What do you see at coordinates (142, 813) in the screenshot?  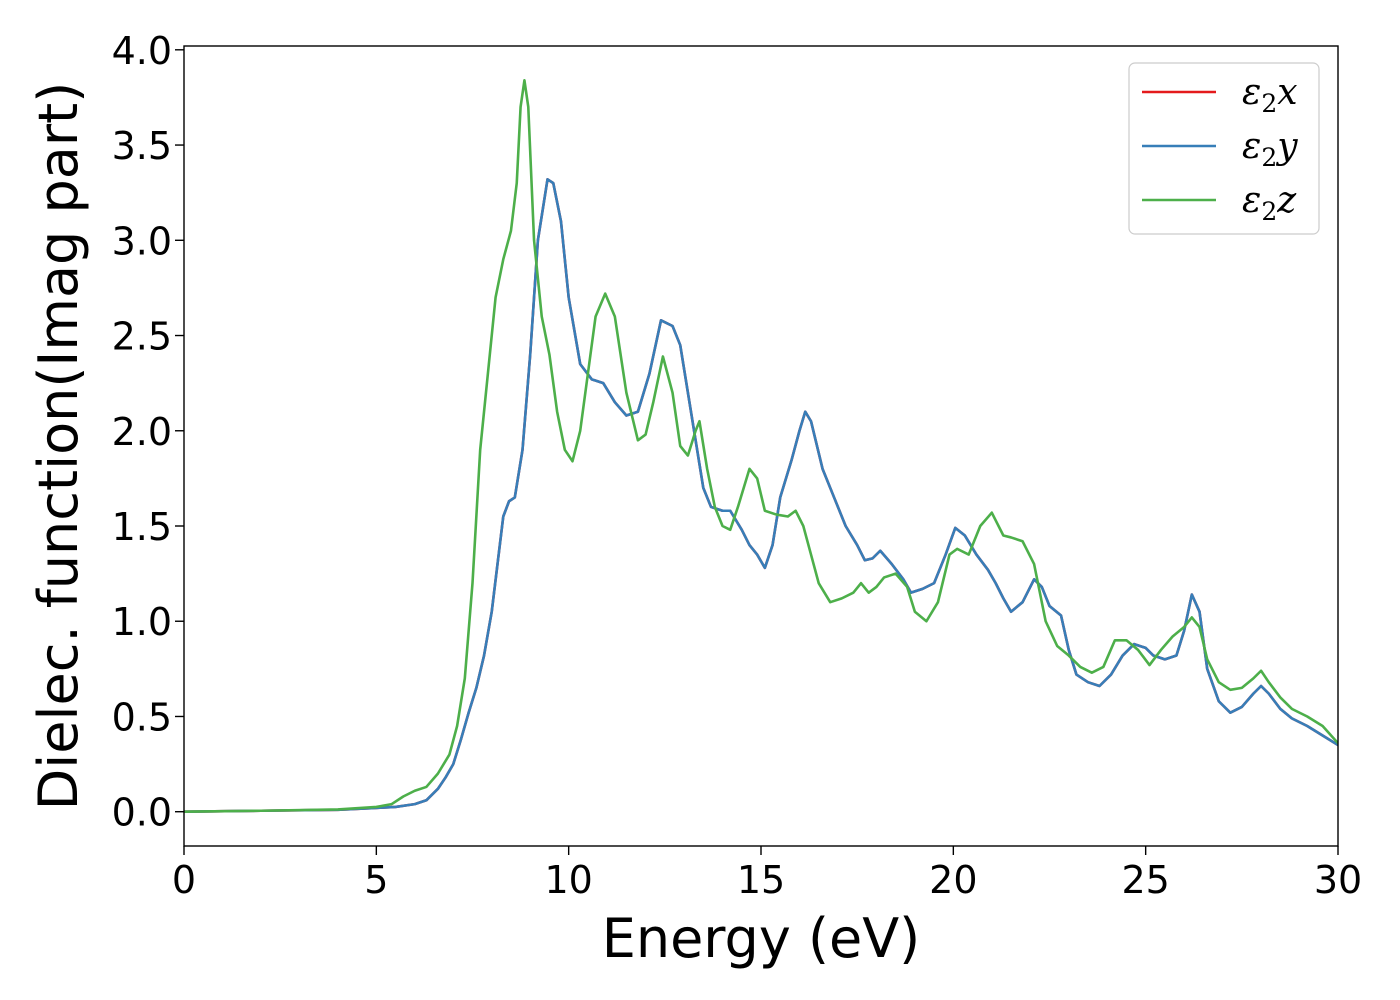 I see `y-tick-label: 0.0` at bounding box center [142, 813].